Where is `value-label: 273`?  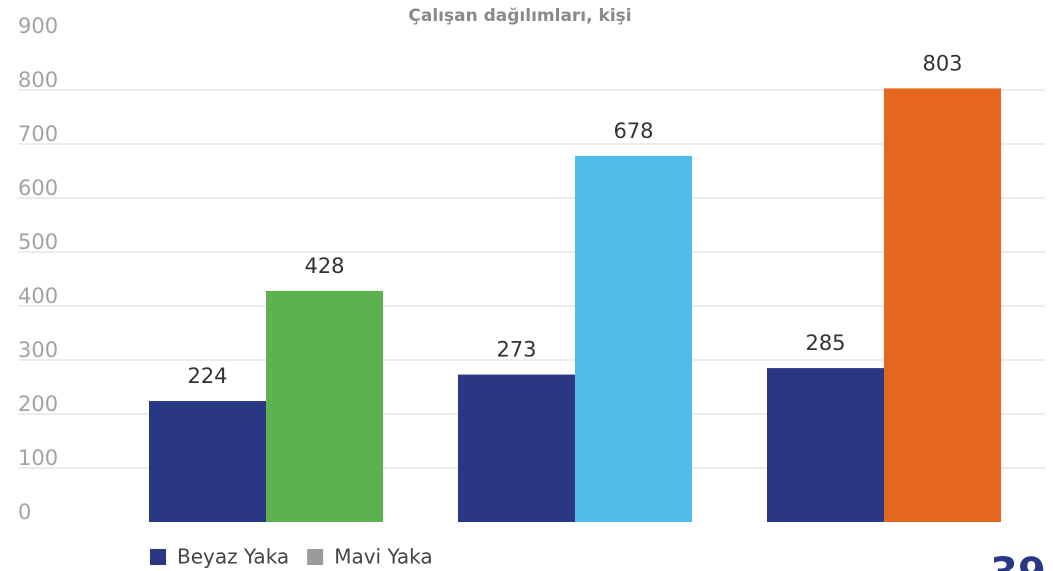
value-label: 273 is located at coordinates (516, 350).